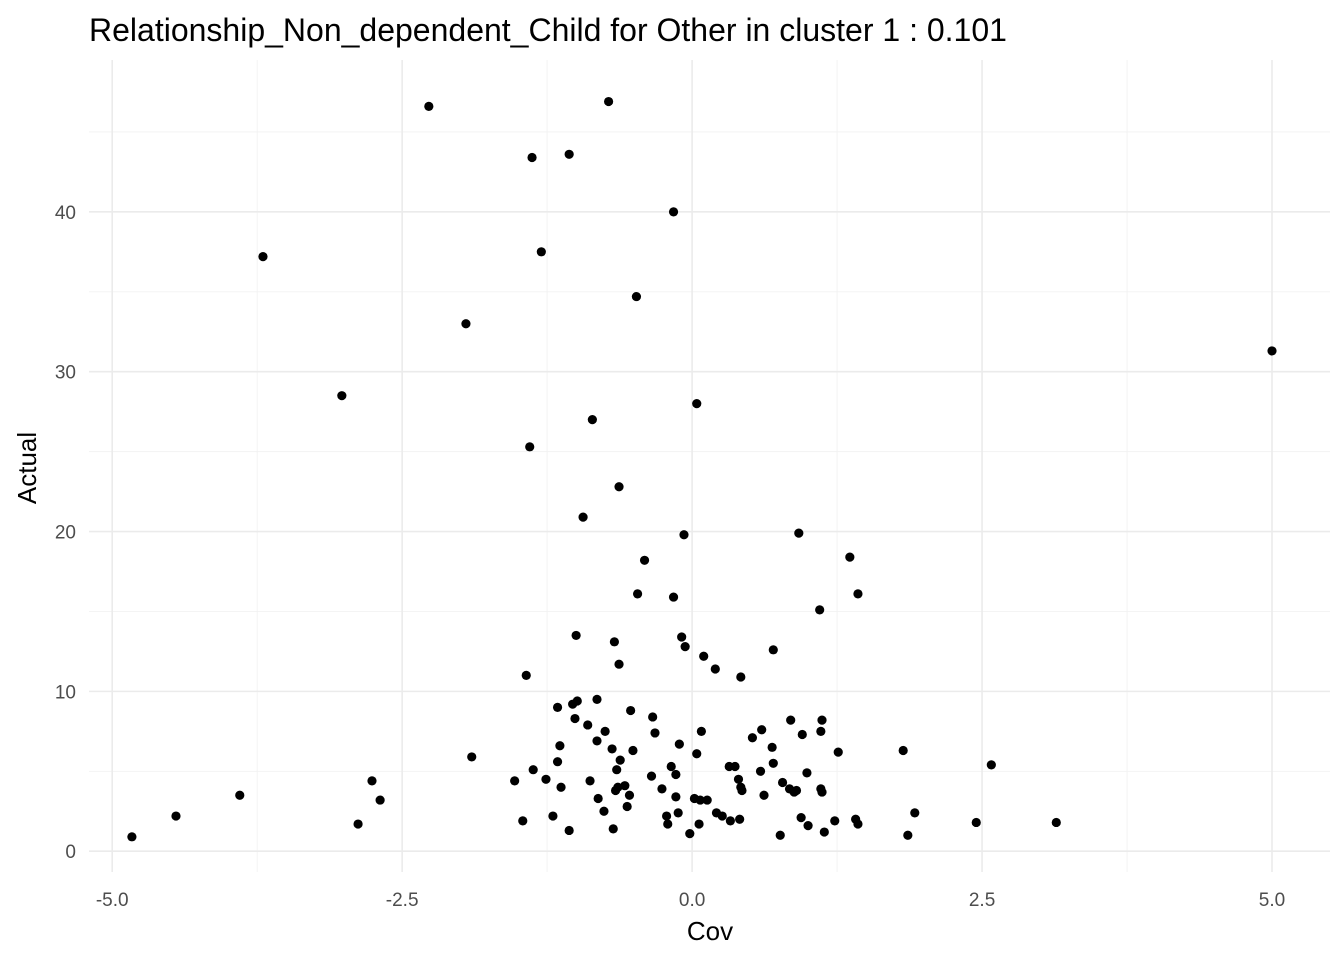 The height and width of the screenshot is (960, 1344). What do you see at coordinates (402, 900) in the screenshot?
I see `x-tick-label: -2.5` at bounding box center [402, 900].